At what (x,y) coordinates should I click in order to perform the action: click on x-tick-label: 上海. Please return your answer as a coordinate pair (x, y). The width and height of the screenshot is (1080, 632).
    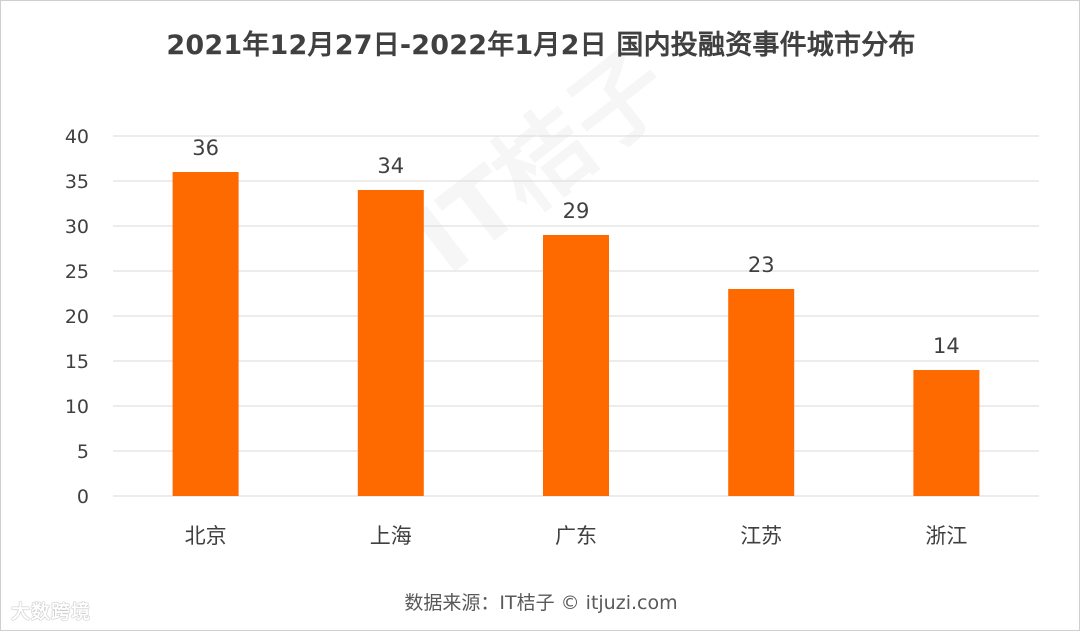
    Looking at the image, I should click on (391, 536).